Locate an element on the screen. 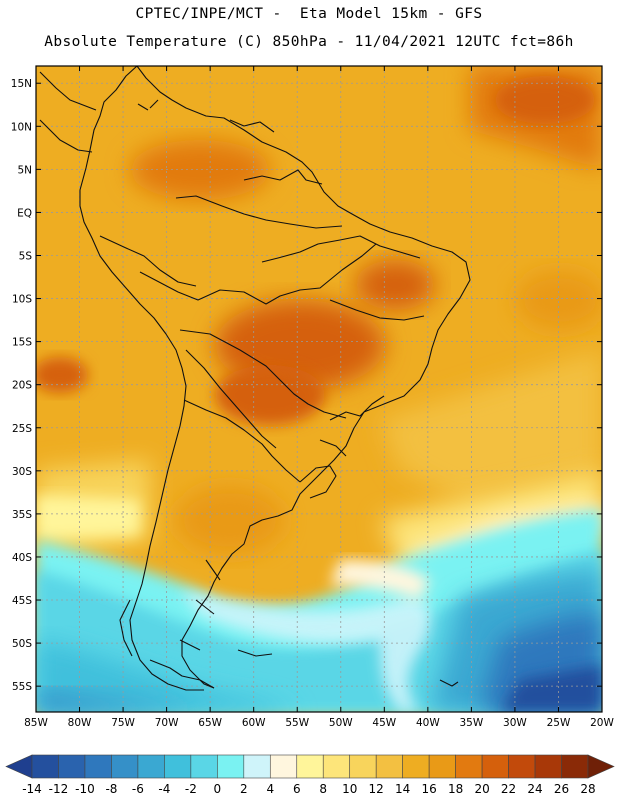 The height and width of the screenshot is (800, 618). colorbar-label: 6 is located at coordinates (297, 789).